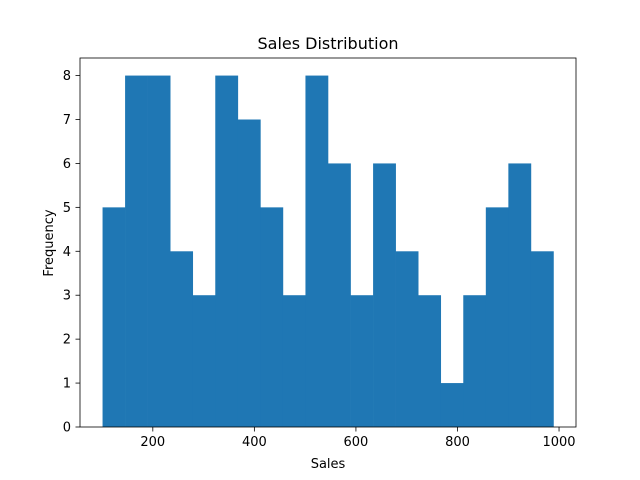  What do you see at coordinates (356, 442) in the screenshot?
I see `x-tick-label: 600` at bounding box center [356, 442].